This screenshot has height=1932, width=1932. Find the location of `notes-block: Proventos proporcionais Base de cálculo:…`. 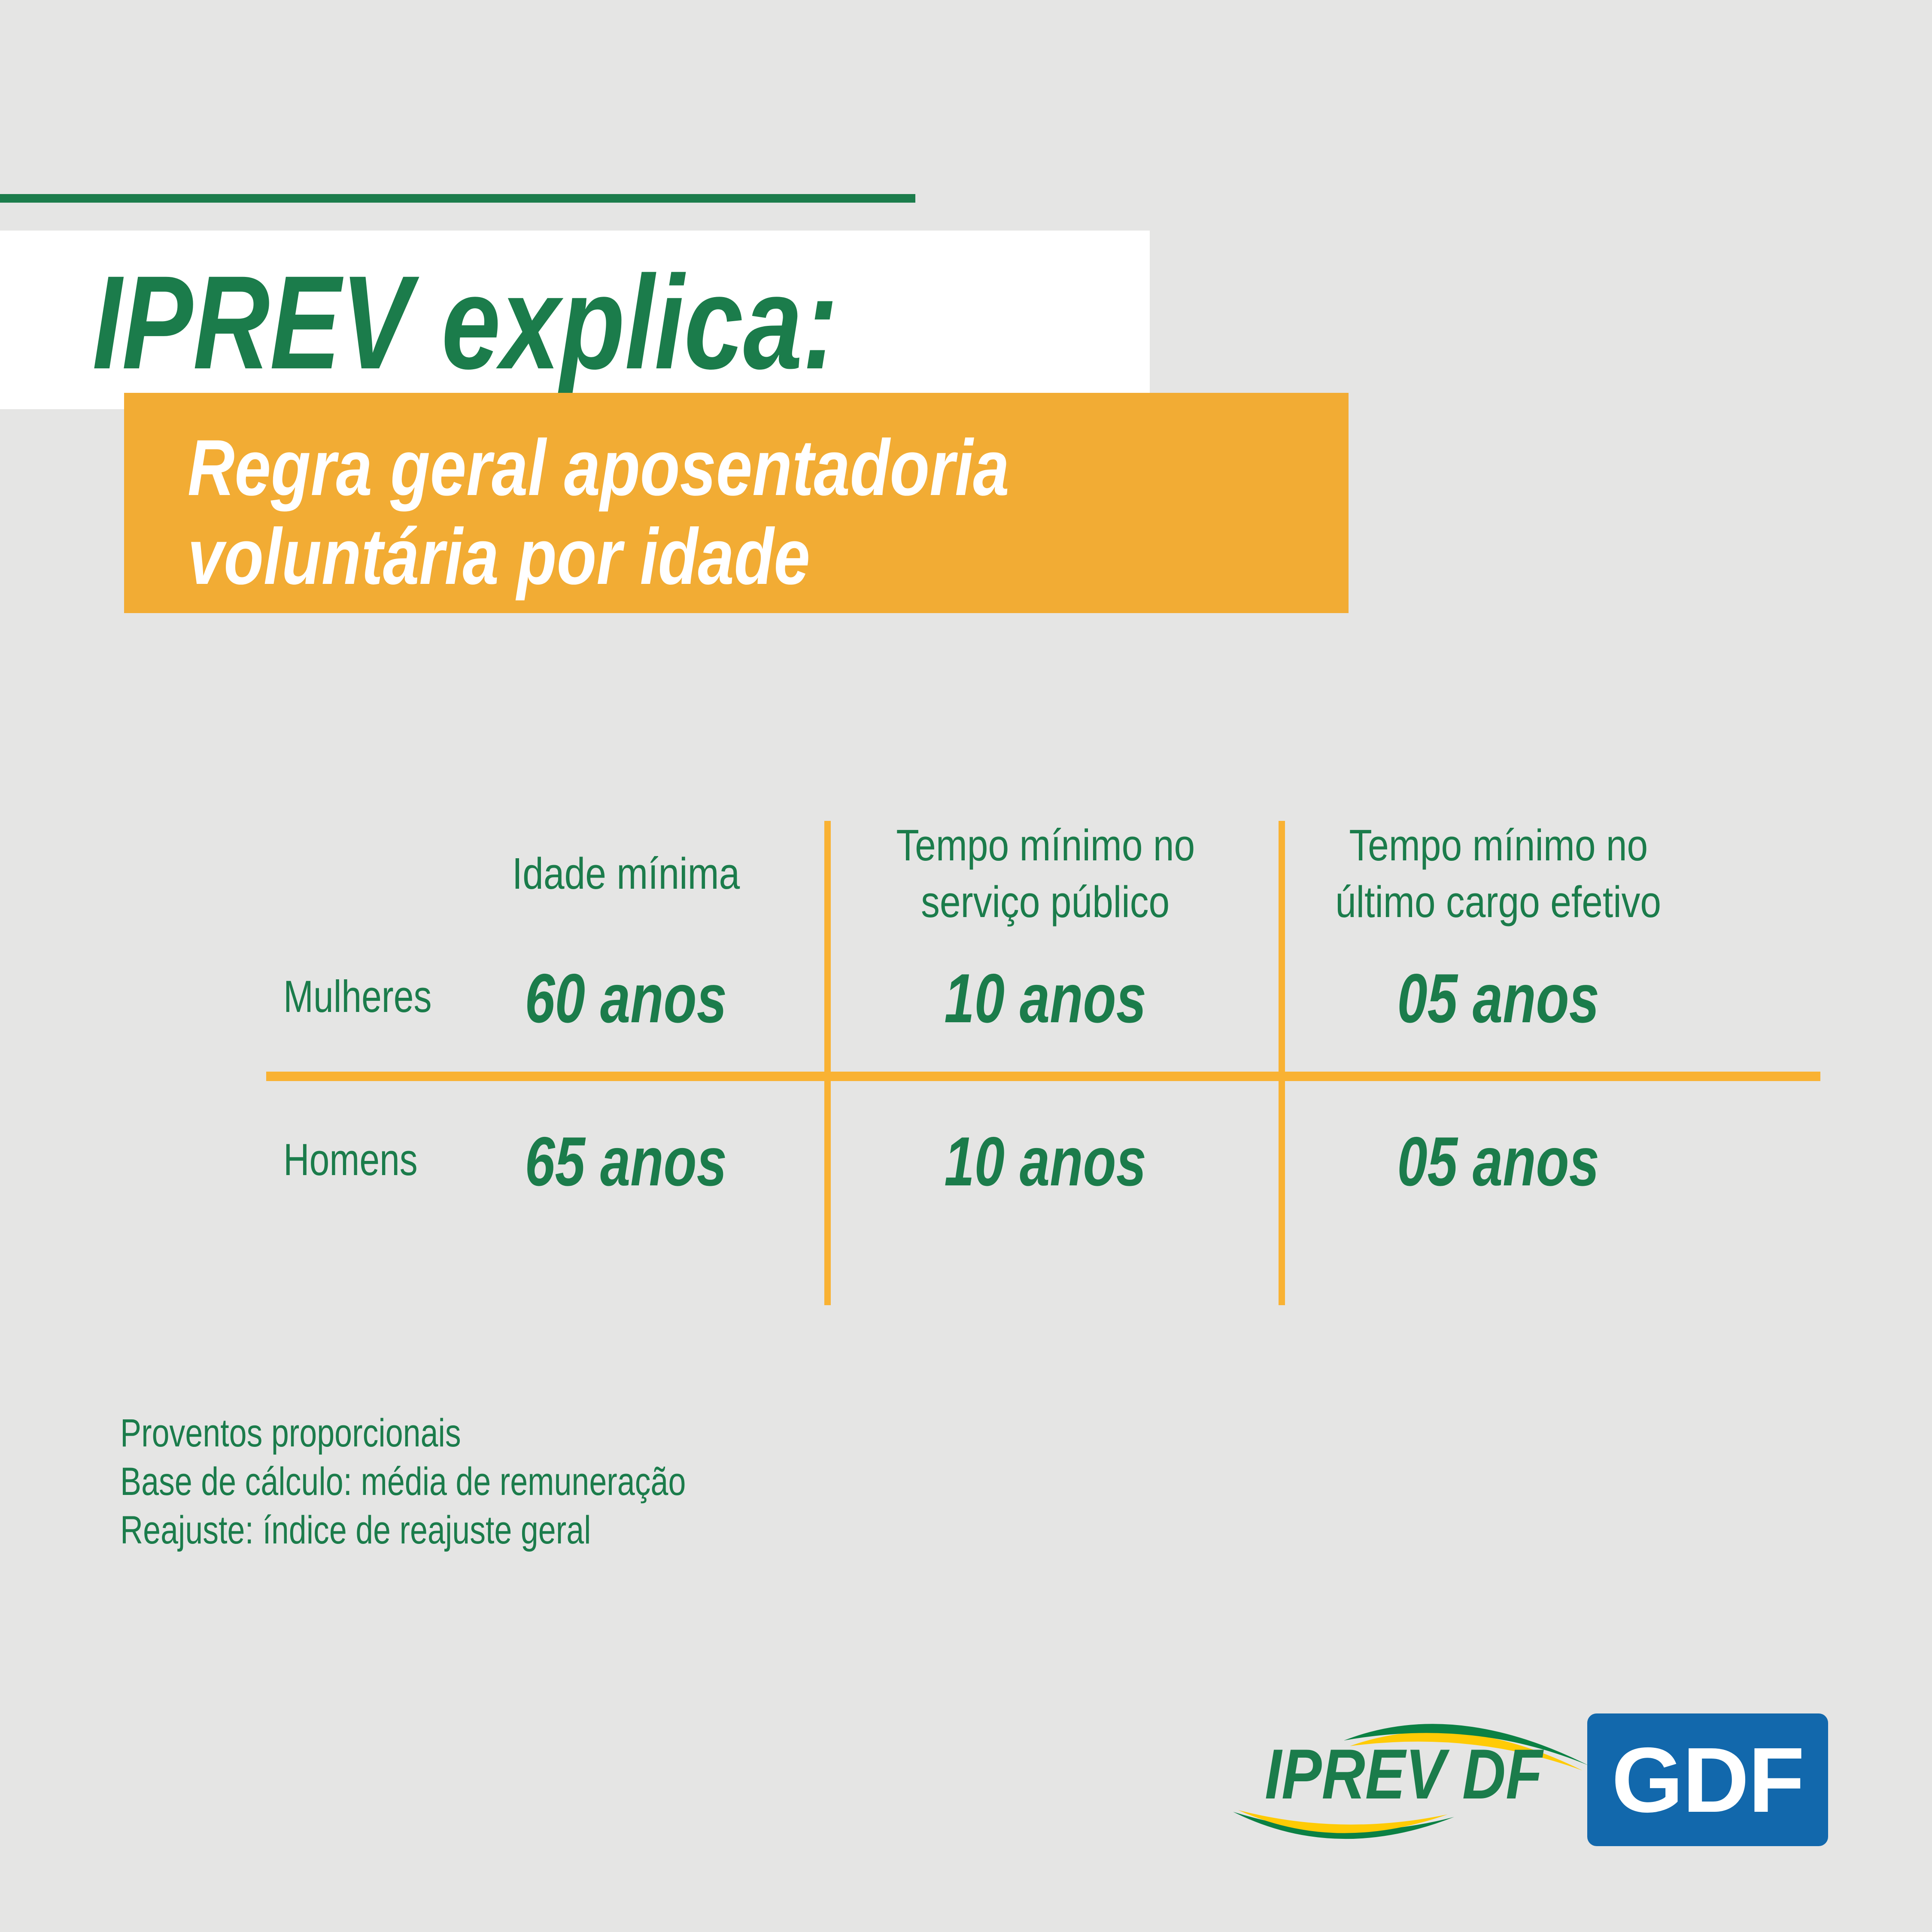

notes-block: Proventos proporcionais Base de cálculo:… is located at coordinates (474, 1482).